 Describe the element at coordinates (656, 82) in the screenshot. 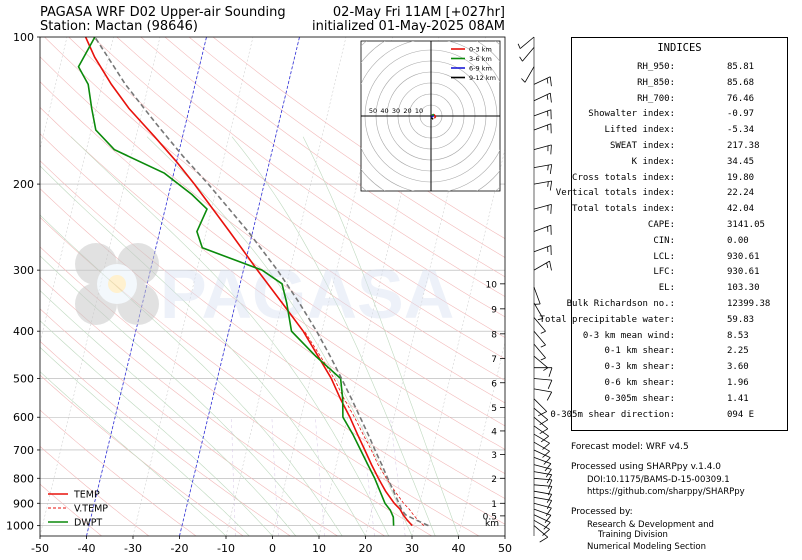

I see `index-label: RH_850:` at that location.